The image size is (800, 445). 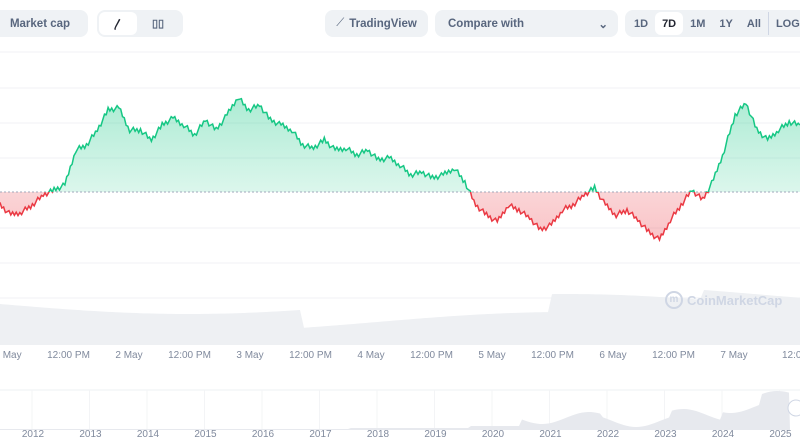 I want to click on overview-year-label: 2013, so click(x=90, y=434).